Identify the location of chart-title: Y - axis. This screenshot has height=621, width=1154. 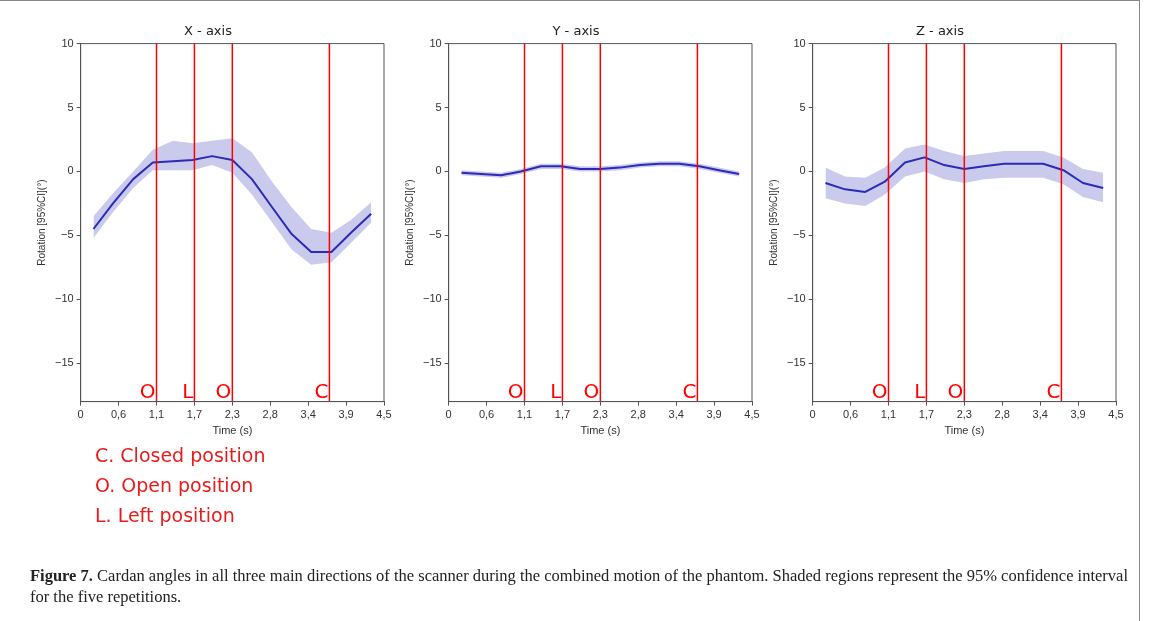
(575, 31).